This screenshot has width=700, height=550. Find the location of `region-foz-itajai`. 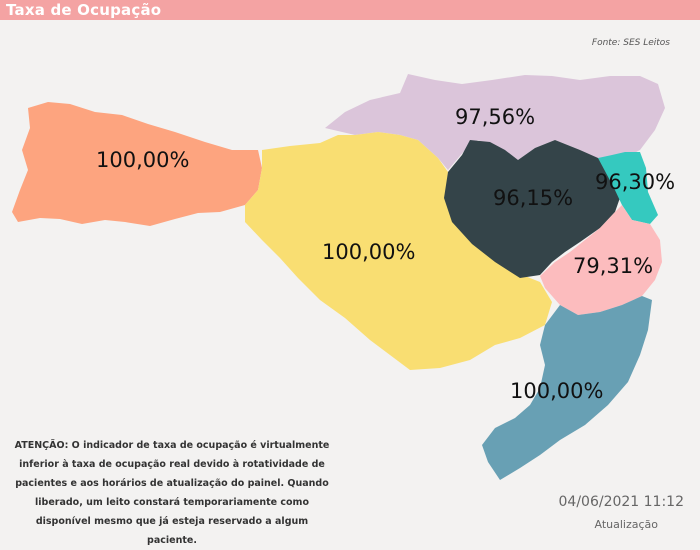

region-foz-itajai is located at coordinates (628, 188).